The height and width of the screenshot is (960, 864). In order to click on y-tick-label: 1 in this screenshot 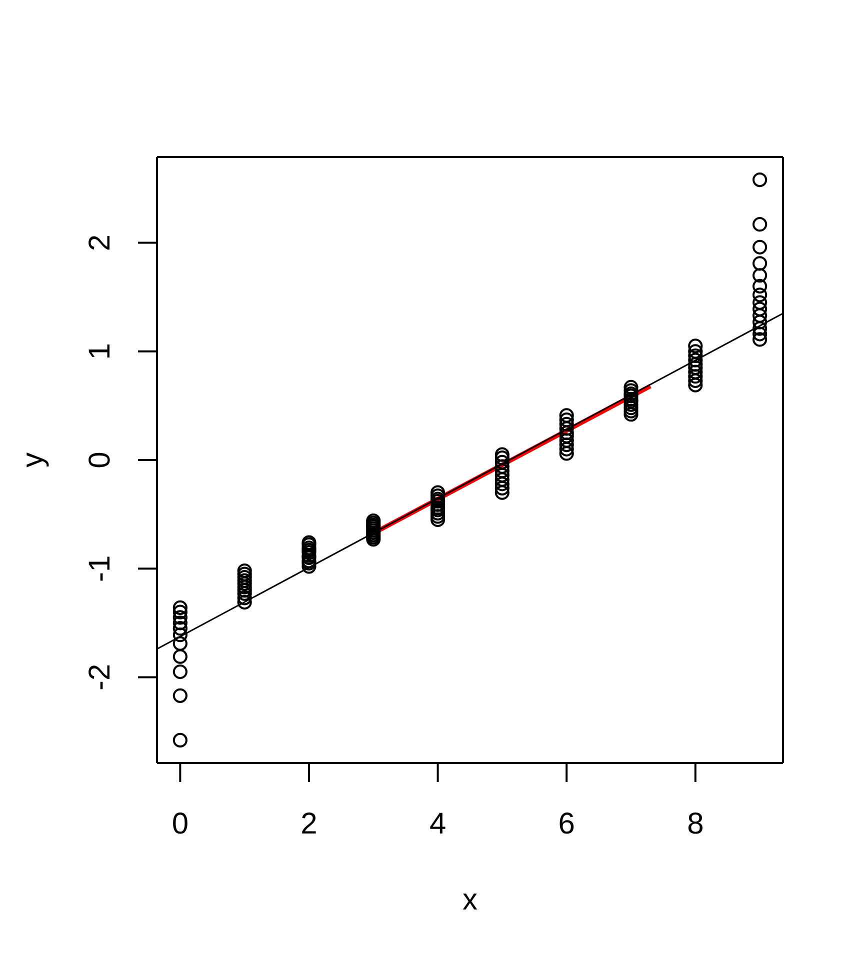, I will do `click(100, 351)`.